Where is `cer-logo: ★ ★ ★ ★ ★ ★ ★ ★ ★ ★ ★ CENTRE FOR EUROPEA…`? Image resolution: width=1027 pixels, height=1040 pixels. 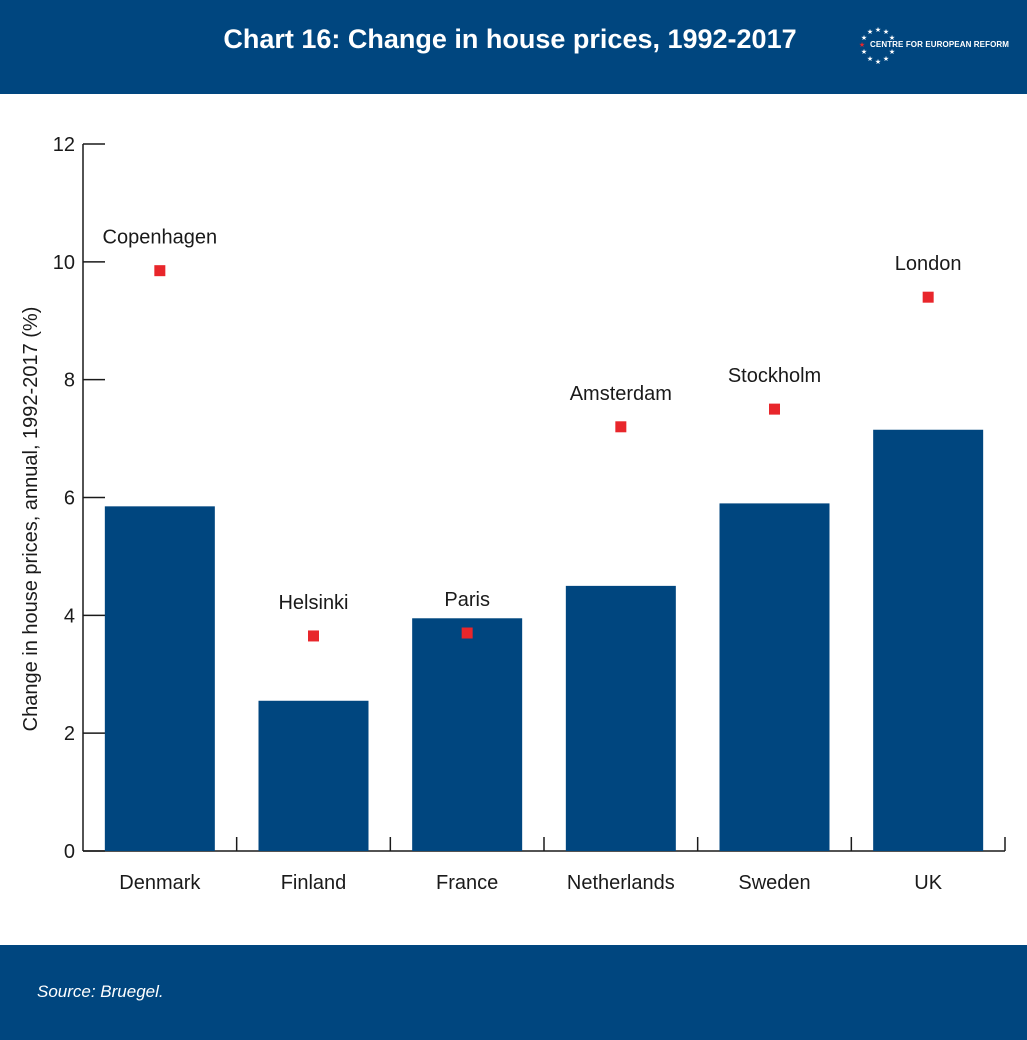 cer-logo: ★ ★ ★ ★ ★ ★ ★ ★ ★ ★ ★ CENTRE FOR EUROPEA… is located at coordinates (934, 46).